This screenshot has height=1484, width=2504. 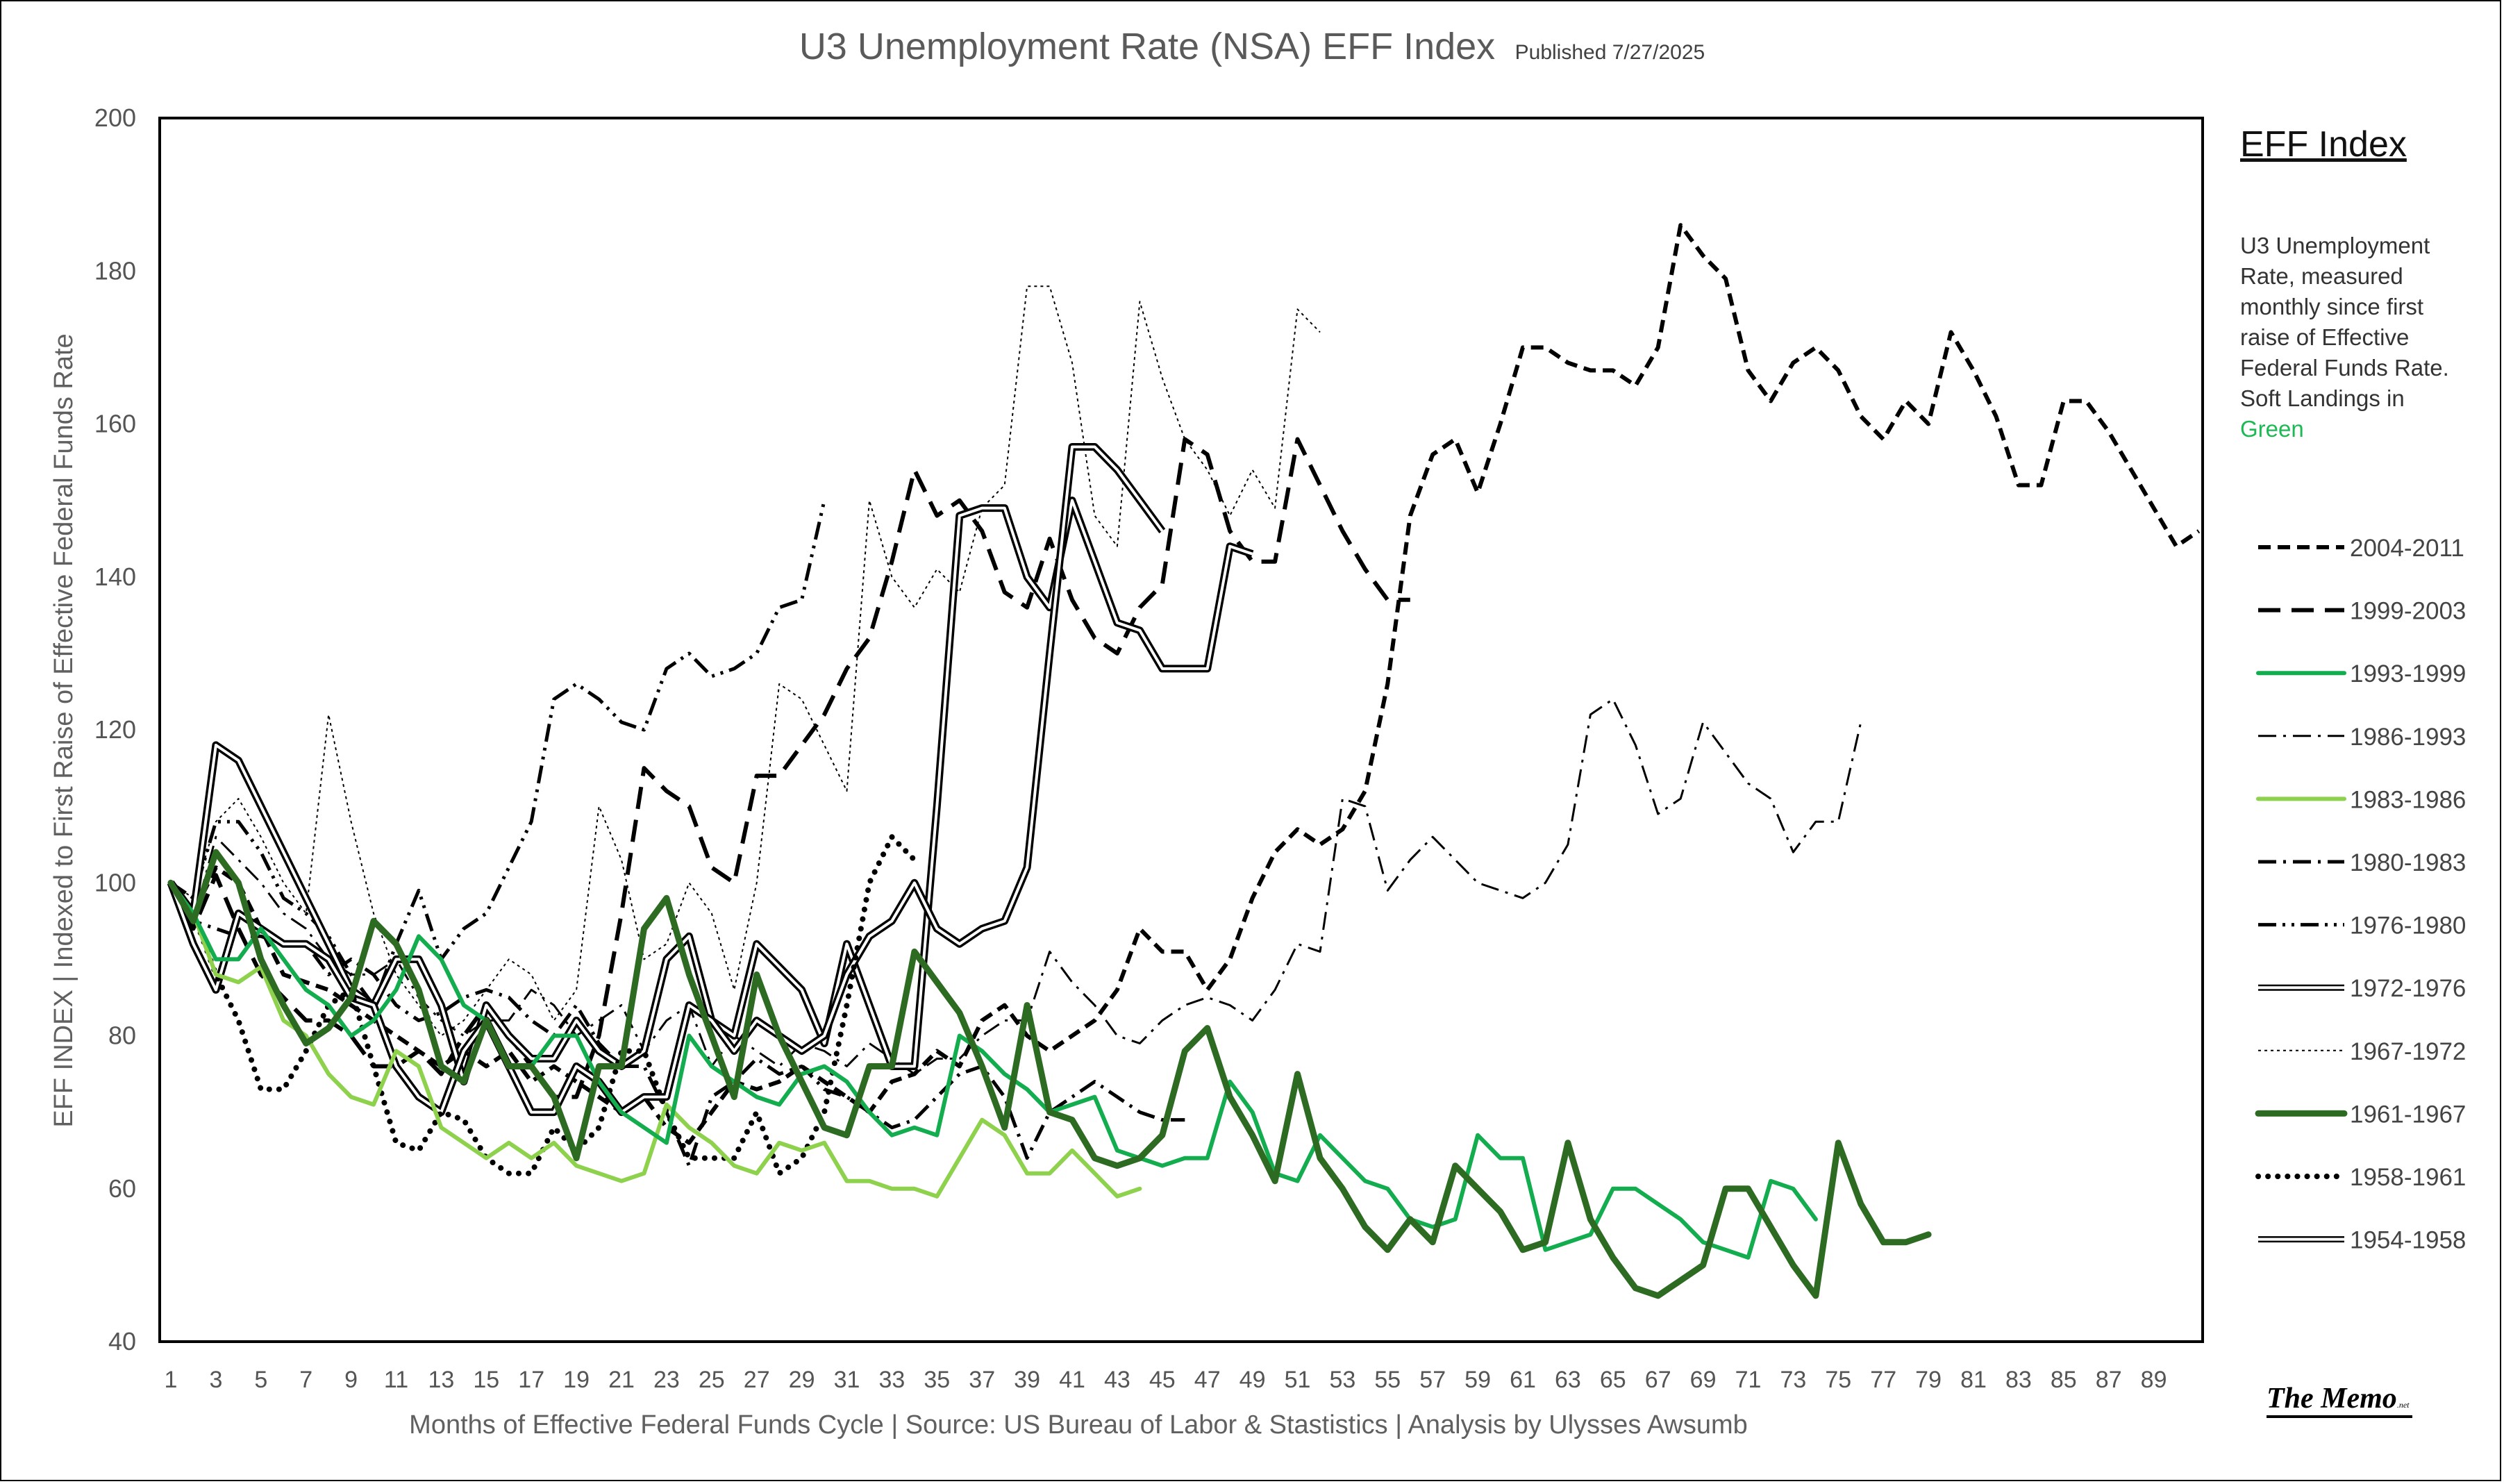 I want to click on x-tick-label: 39, so click(x=1027, y=1380).